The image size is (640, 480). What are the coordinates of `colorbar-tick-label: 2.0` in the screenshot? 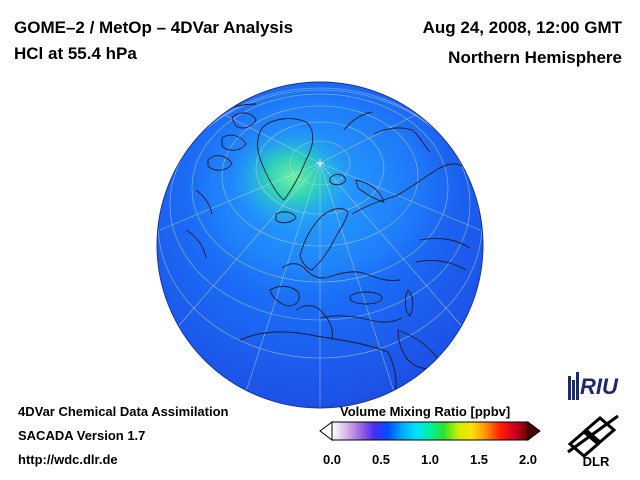 It's located at (528, 459).